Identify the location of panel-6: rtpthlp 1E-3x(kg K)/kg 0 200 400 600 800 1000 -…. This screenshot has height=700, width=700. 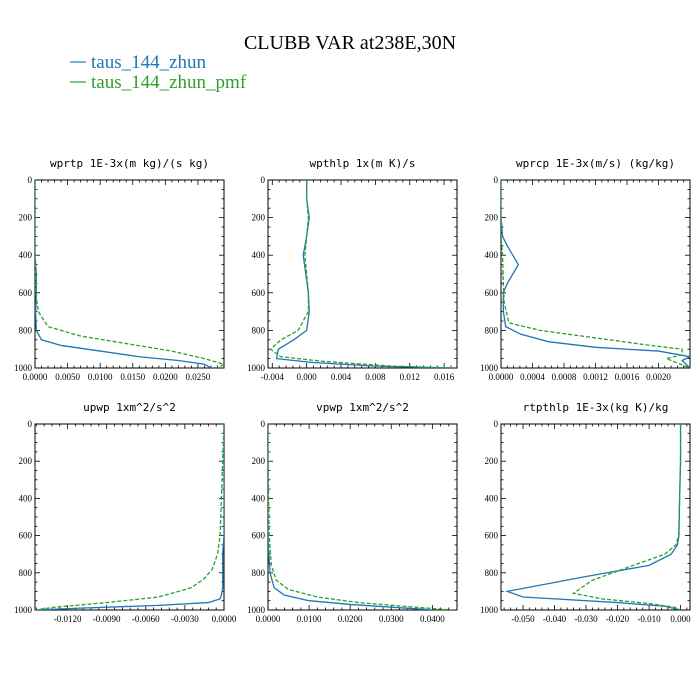
(585, 512).